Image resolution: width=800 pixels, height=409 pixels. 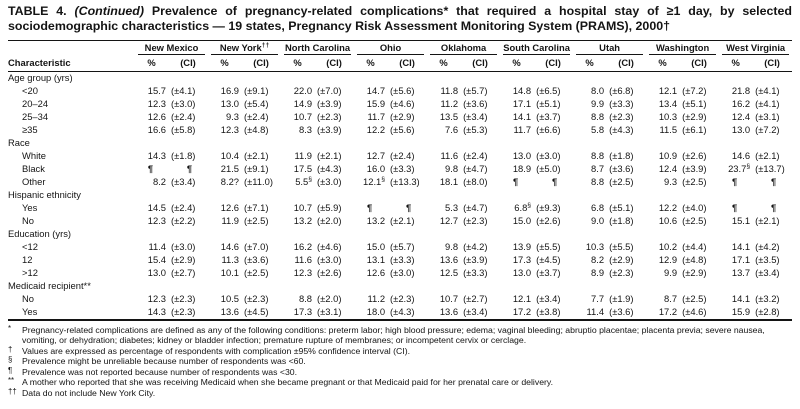 I want to click on ci-value: (±1.8), so click(x=621, y=156).